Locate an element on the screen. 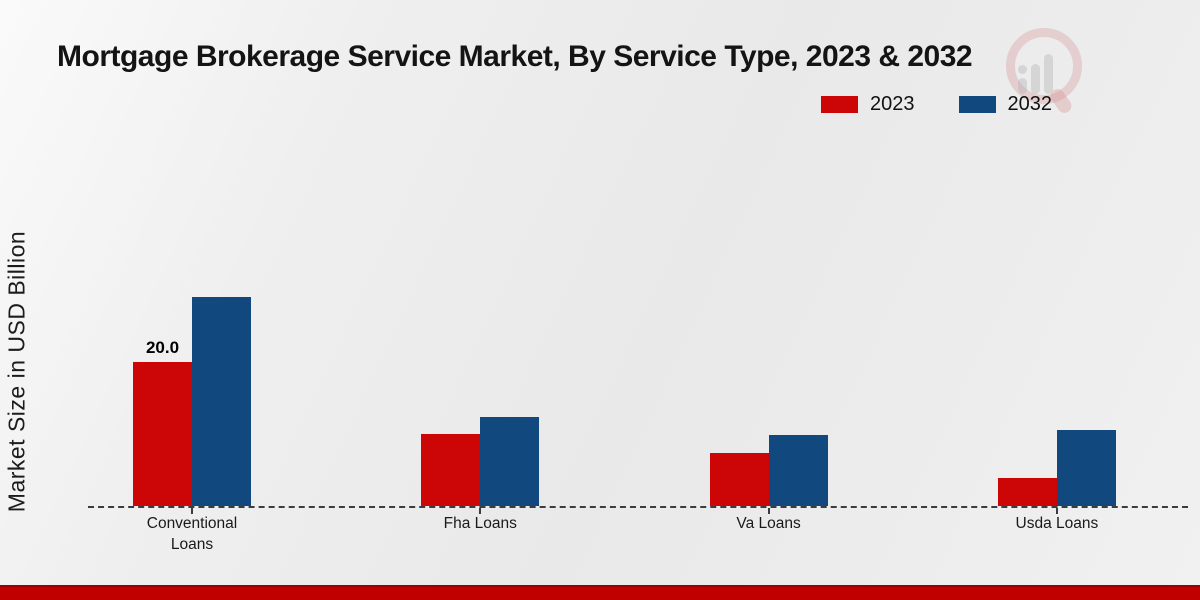  bar-value-label: 20.0 is located at coordinates (162, 347).